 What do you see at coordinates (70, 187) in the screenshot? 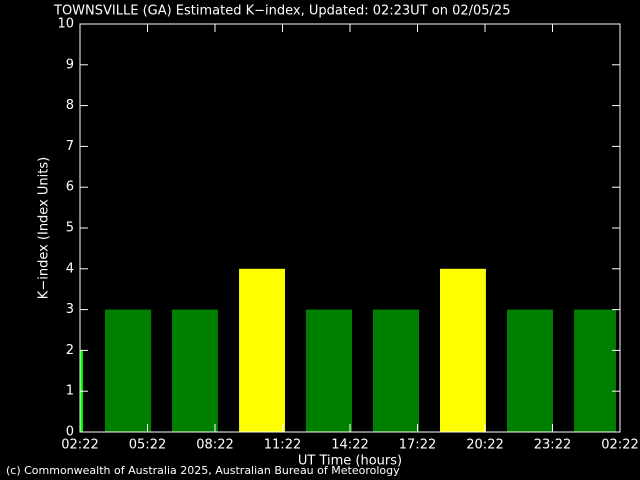
I see `y-tick-label: 6` at bounding box center [70, 187].